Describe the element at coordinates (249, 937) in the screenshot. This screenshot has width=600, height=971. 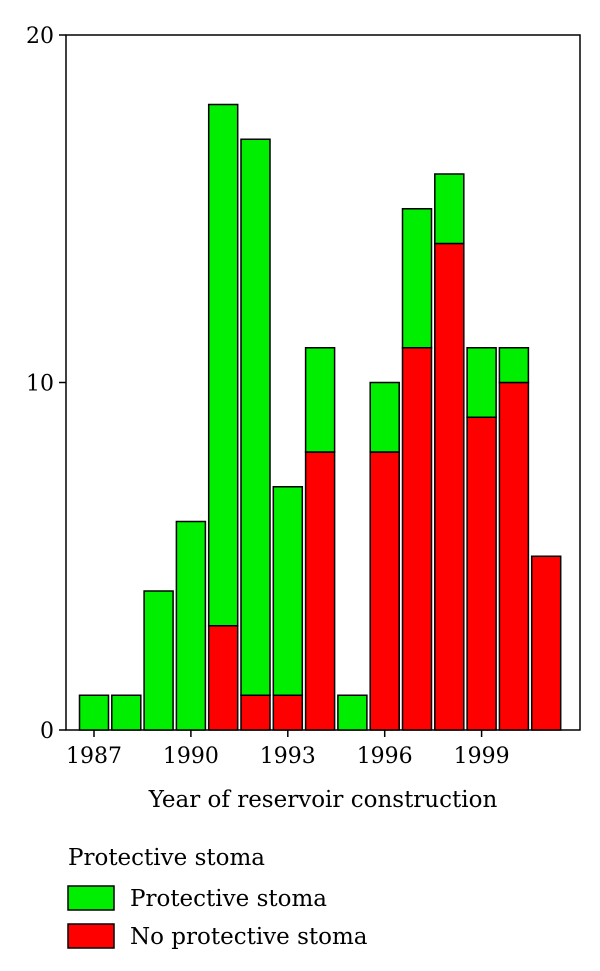
I see `legend-label: No protective stoma` at that location.